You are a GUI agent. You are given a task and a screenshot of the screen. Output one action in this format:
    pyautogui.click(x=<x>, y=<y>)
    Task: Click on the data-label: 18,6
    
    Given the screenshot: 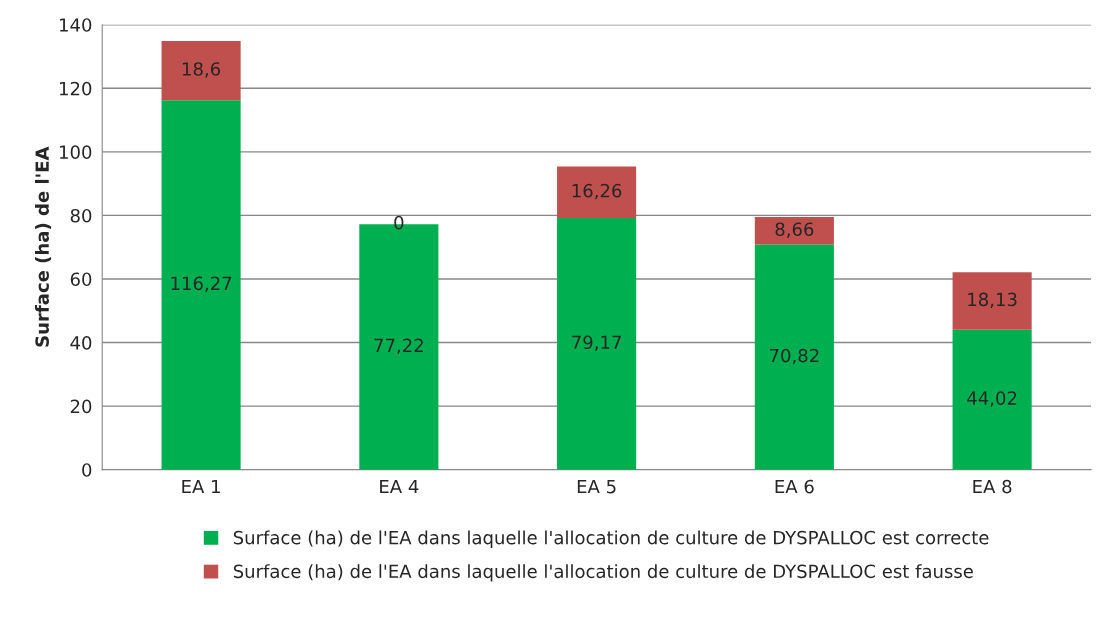 What is the action you would take?
    pyautogui.click(x=201, y=70)
    